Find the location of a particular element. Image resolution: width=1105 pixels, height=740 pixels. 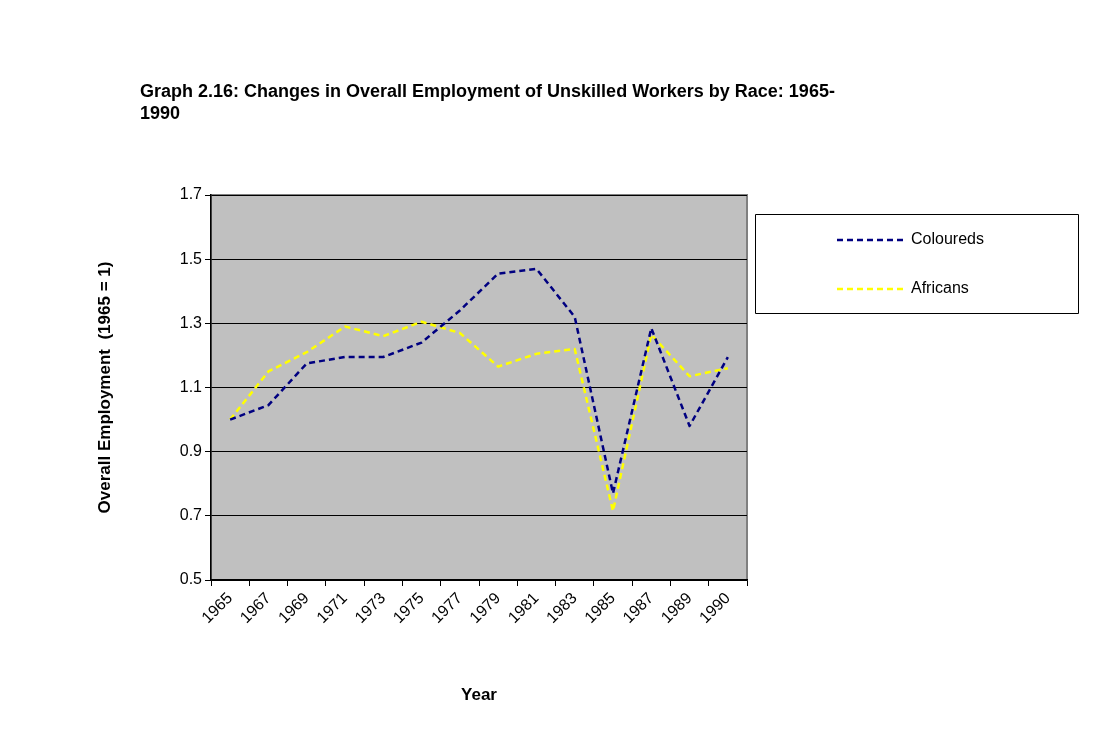

legend-label: Coloureds is located at coordinates (947, 239).